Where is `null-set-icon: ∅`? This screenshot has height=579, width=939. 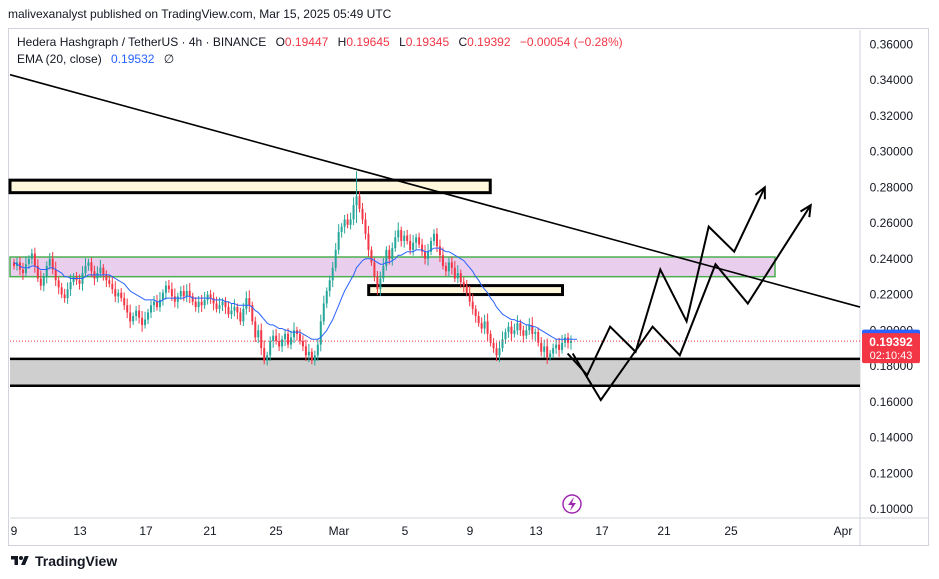
null-set-icon: ∅ is located at coordinates (169, 59).